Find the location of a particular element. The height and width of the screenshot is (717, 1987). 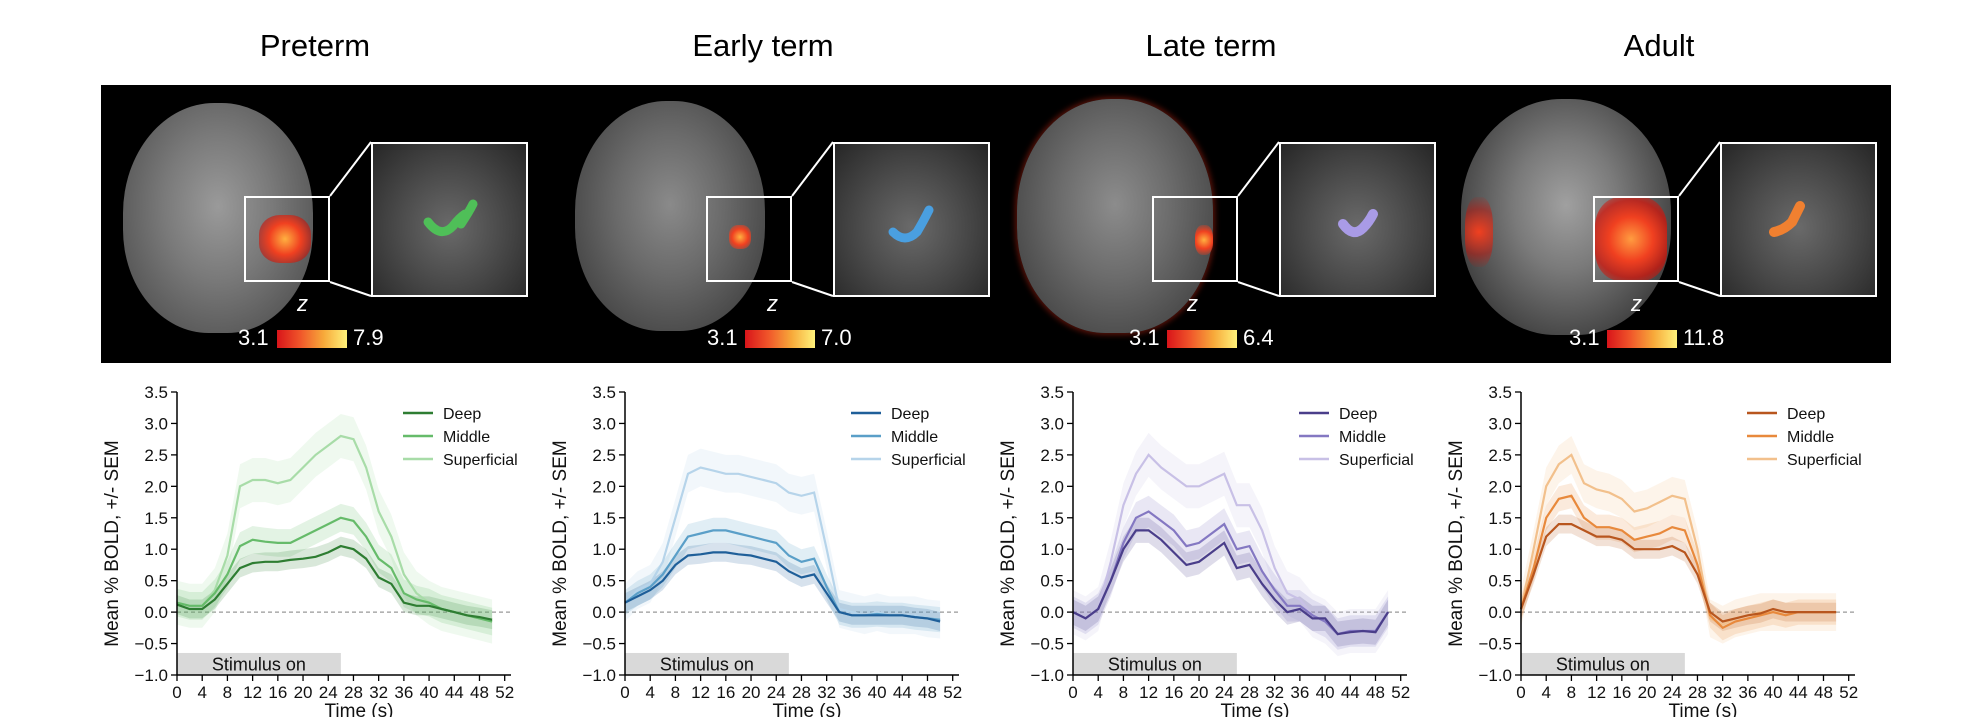

panel-title-adult: Adult is located at coordinates (1659, 45).